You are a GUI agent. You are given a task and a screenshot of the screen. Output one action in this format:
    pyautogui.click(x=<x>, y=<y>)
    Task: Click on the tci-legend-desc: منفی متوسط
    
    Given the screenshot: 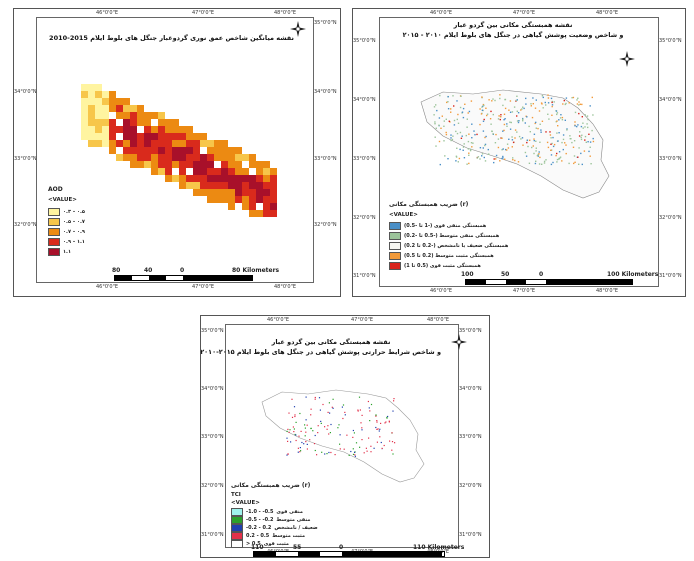 What is the action you would take?
    pyautogui.click(x=293, y=519)
    